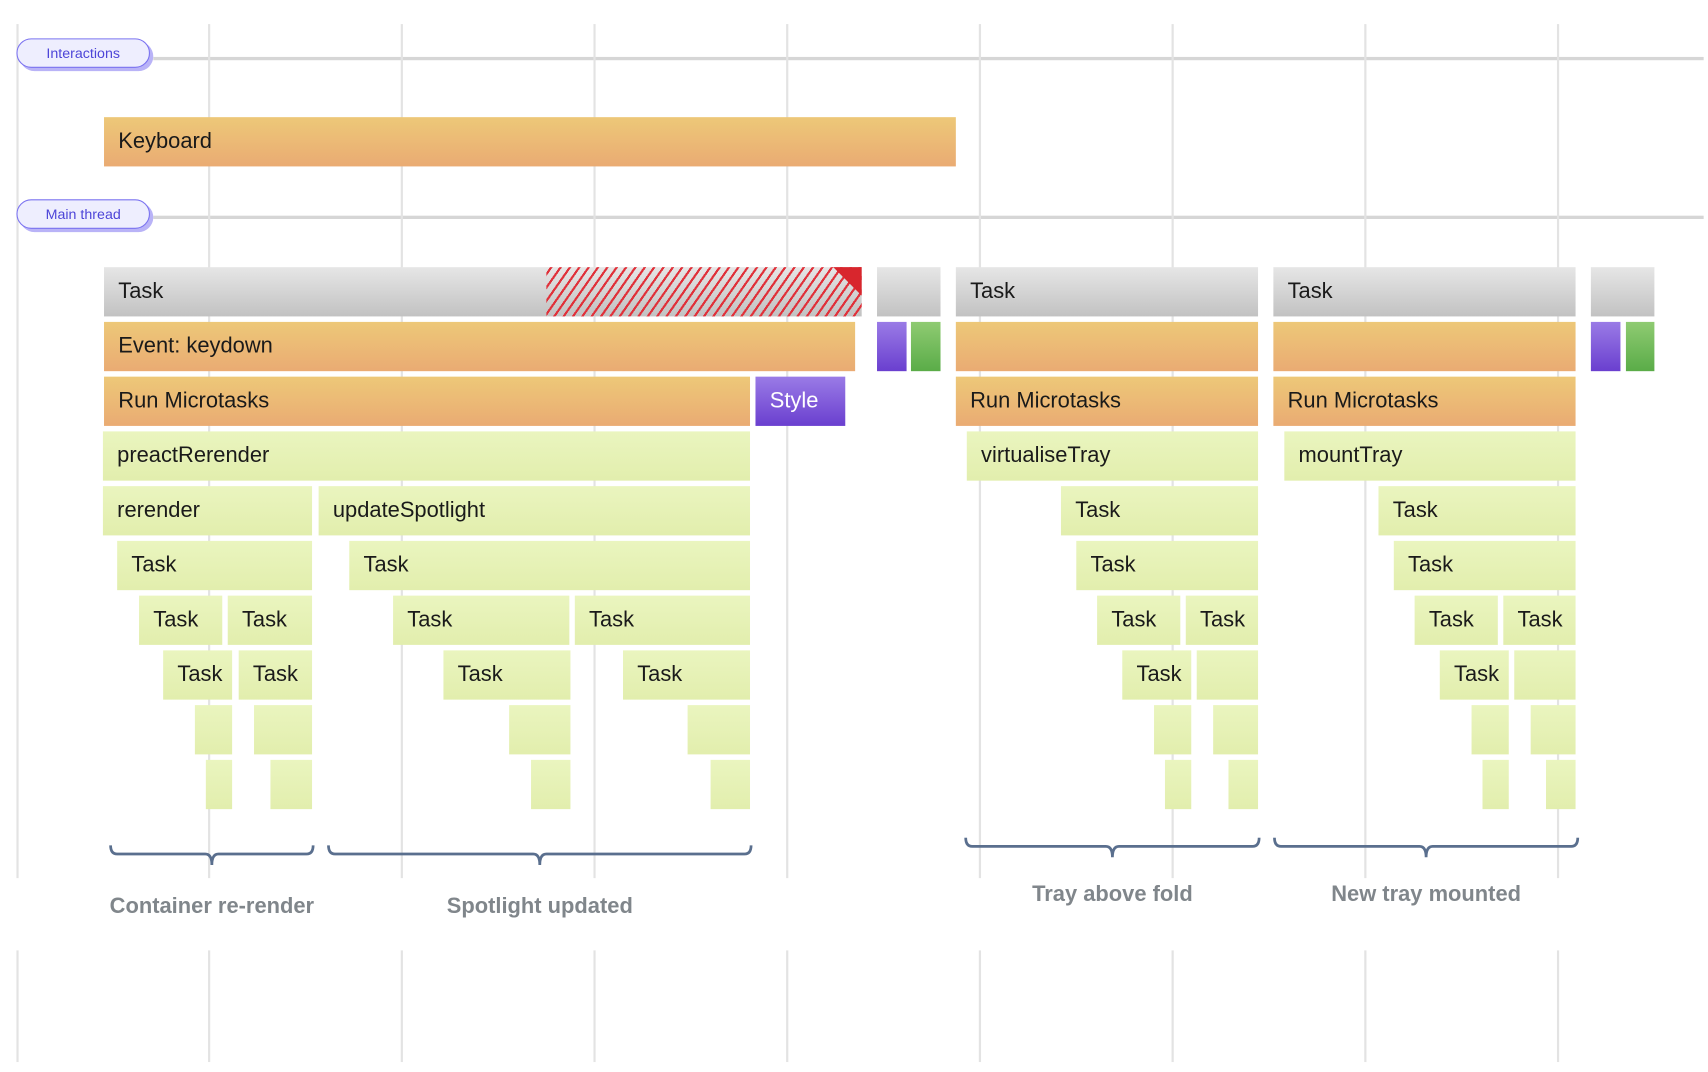  What do you see at coordinates (847, 281) in the screenshot?
I see `long-task-warning-icon` at bounding box center [847, 281].